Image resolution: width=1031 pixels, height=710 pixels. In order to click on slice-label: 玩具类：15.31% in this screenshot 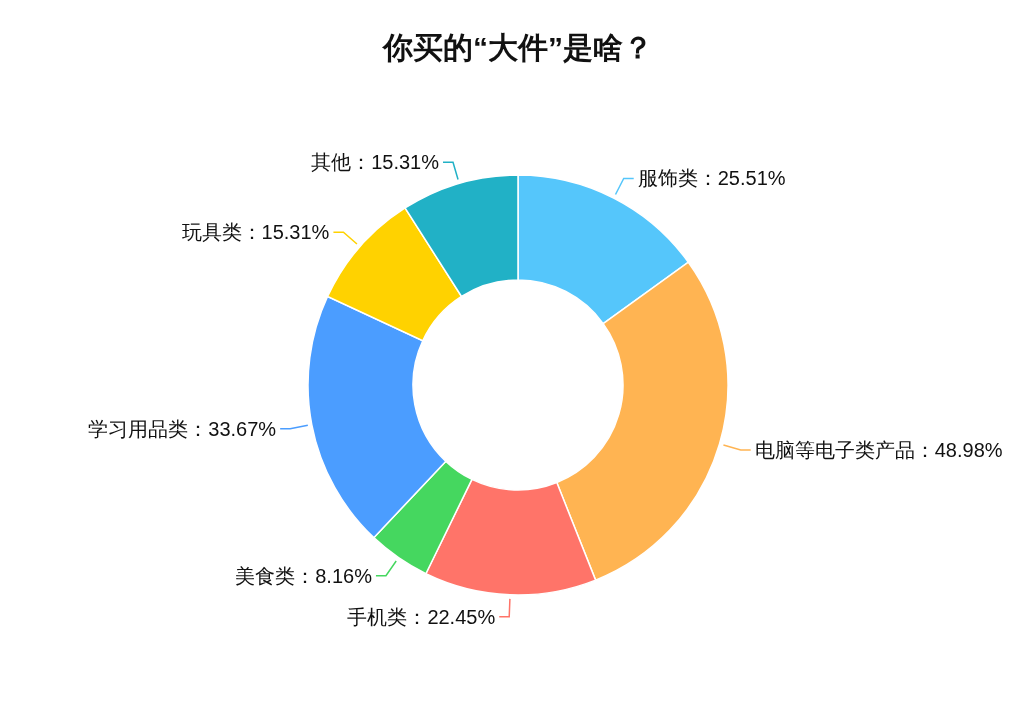, I will do `click(255, 232)`.